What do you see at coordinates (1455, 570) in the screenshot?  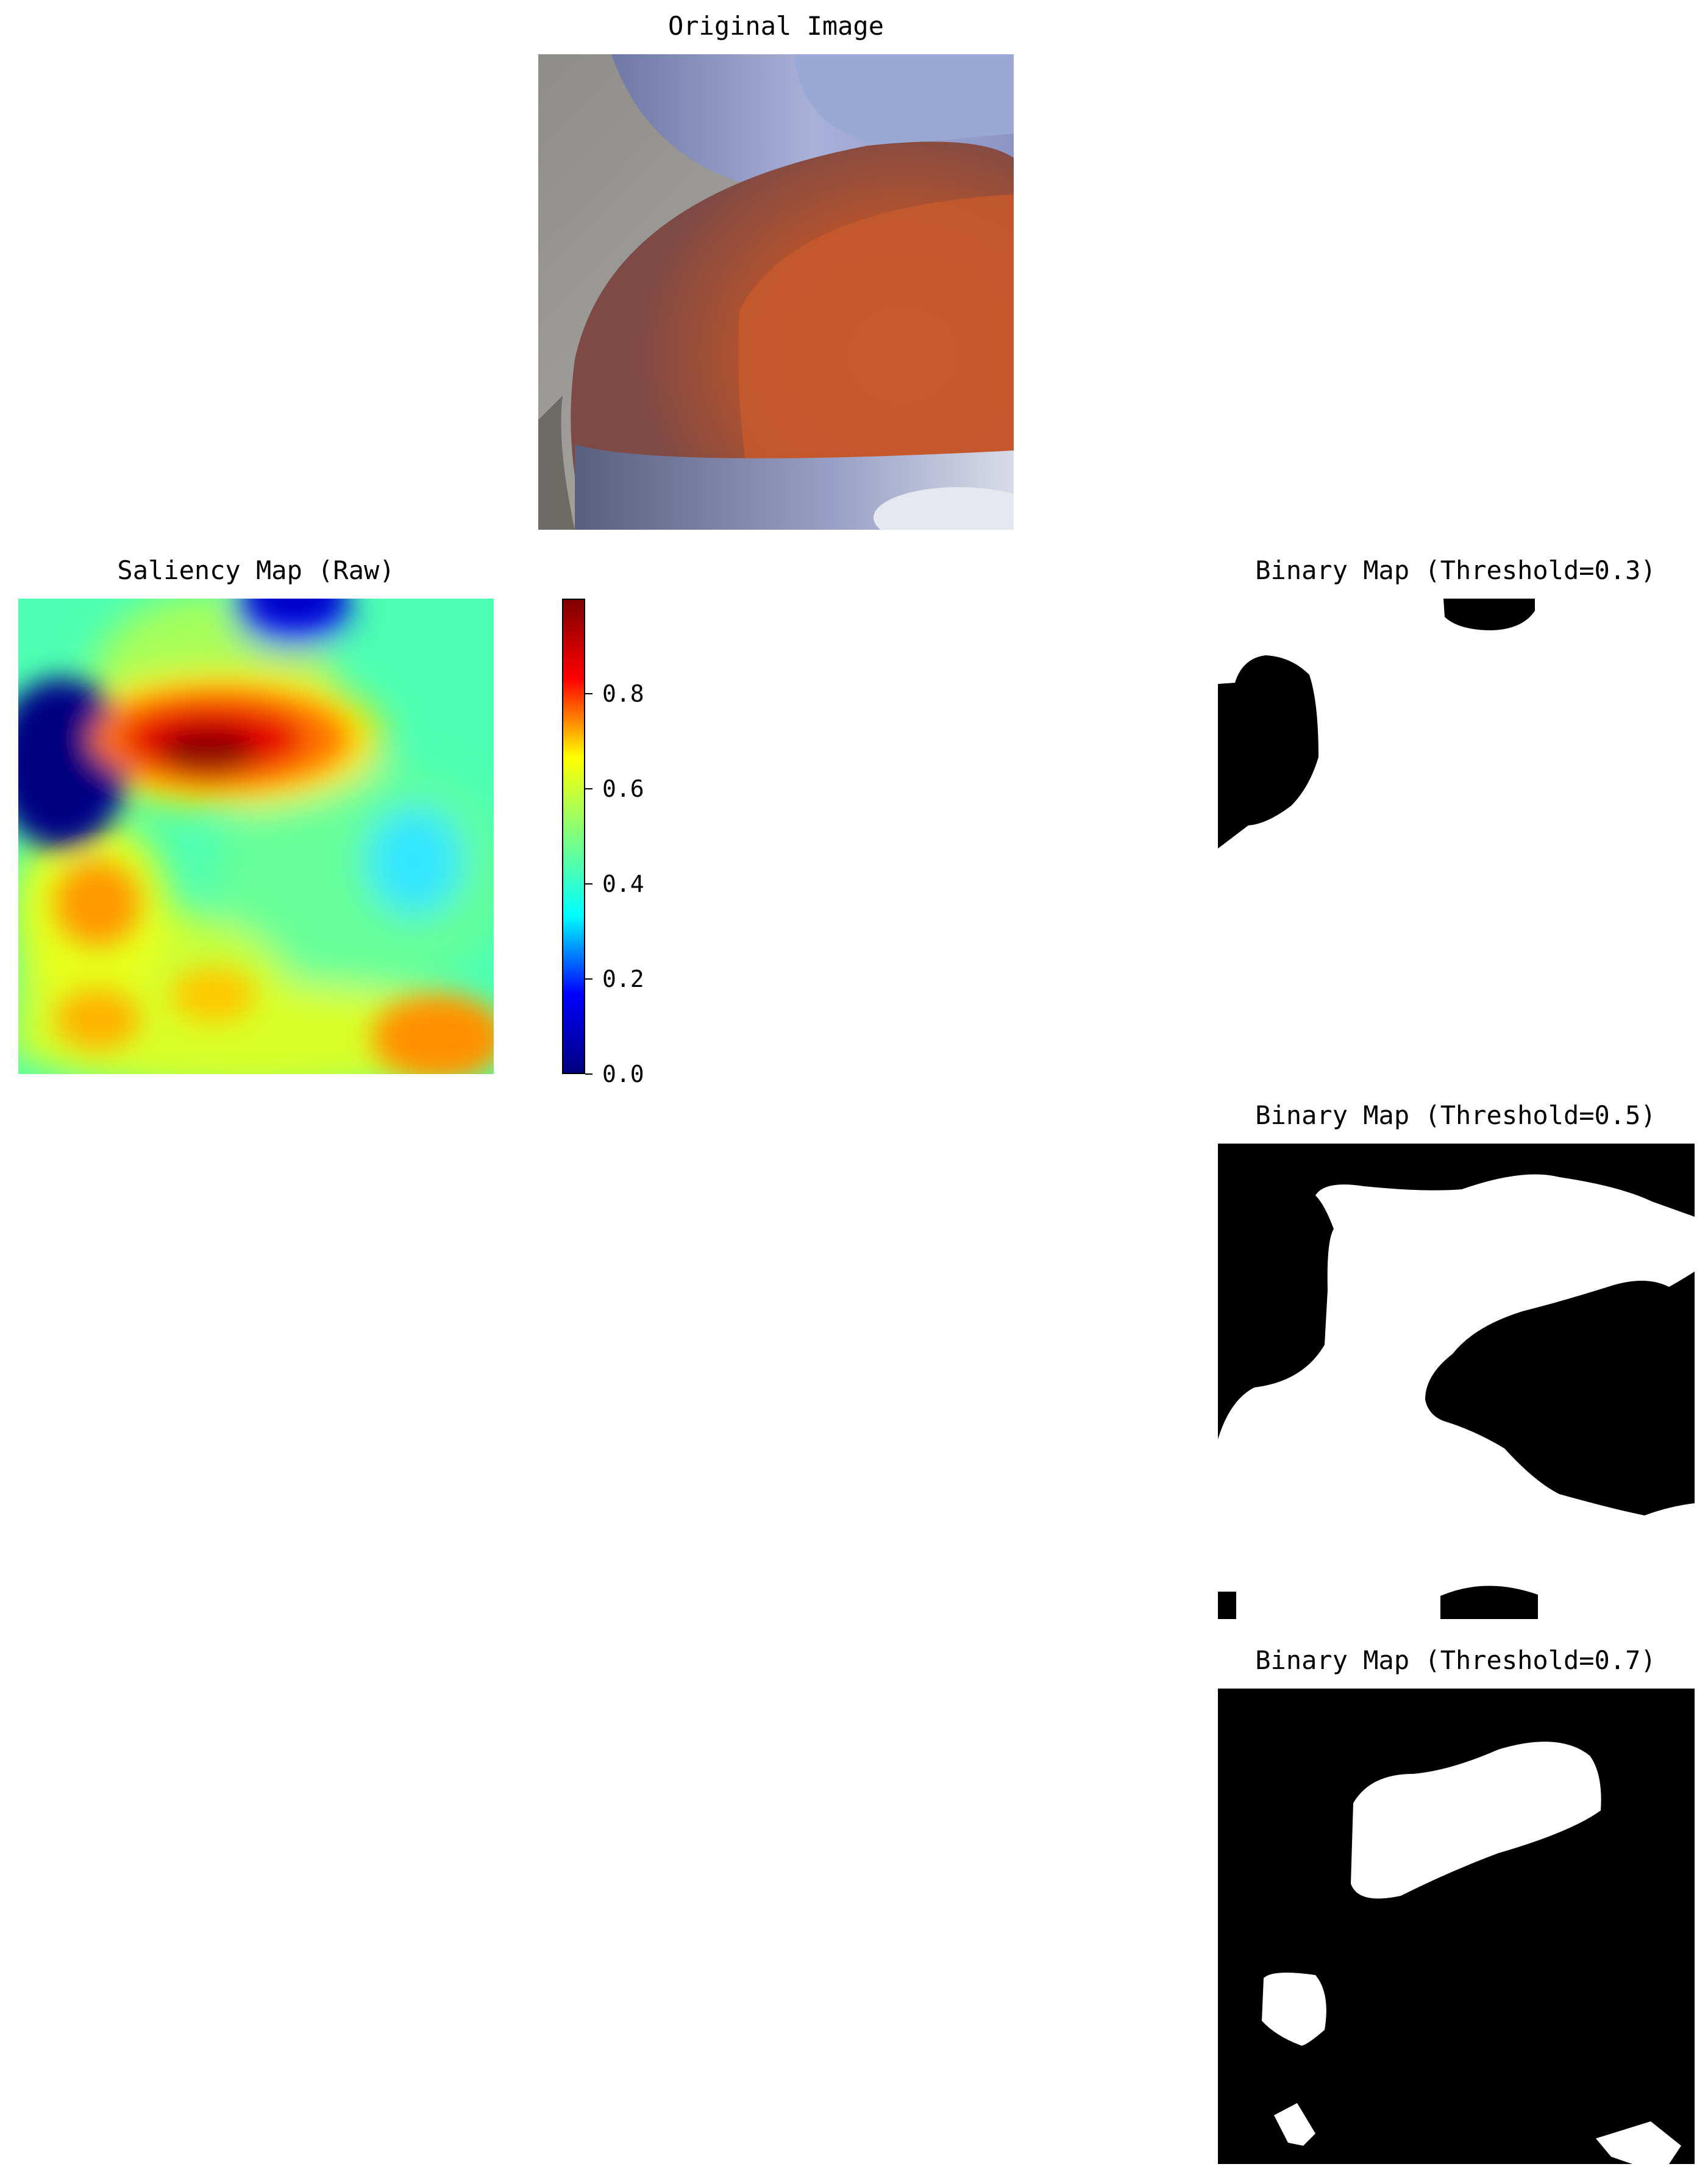 I see `binary-map-0-3-title: Binary Map (Threshold=0.3)` at bounding box center [1455, 570].